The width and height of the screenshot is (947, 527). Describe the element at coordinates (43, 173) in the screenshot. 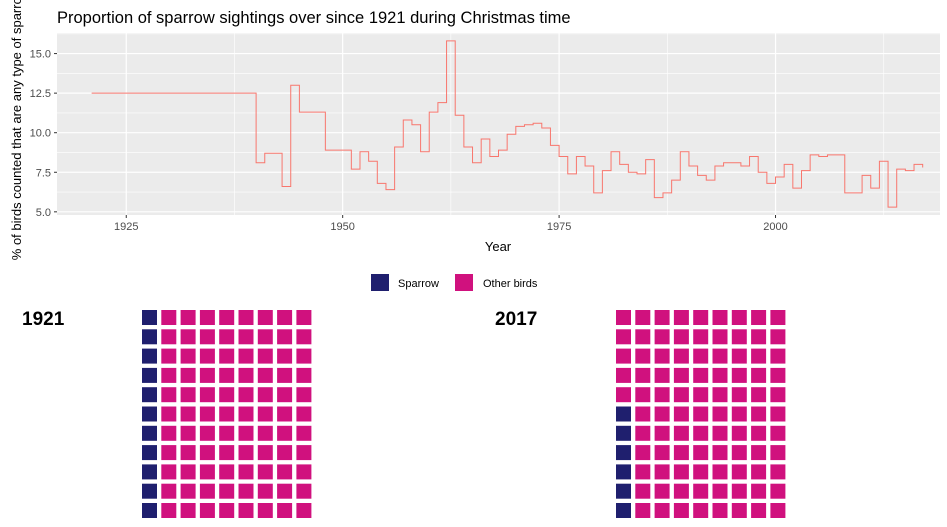

I see `y-tick-label: 7.5` at that location.